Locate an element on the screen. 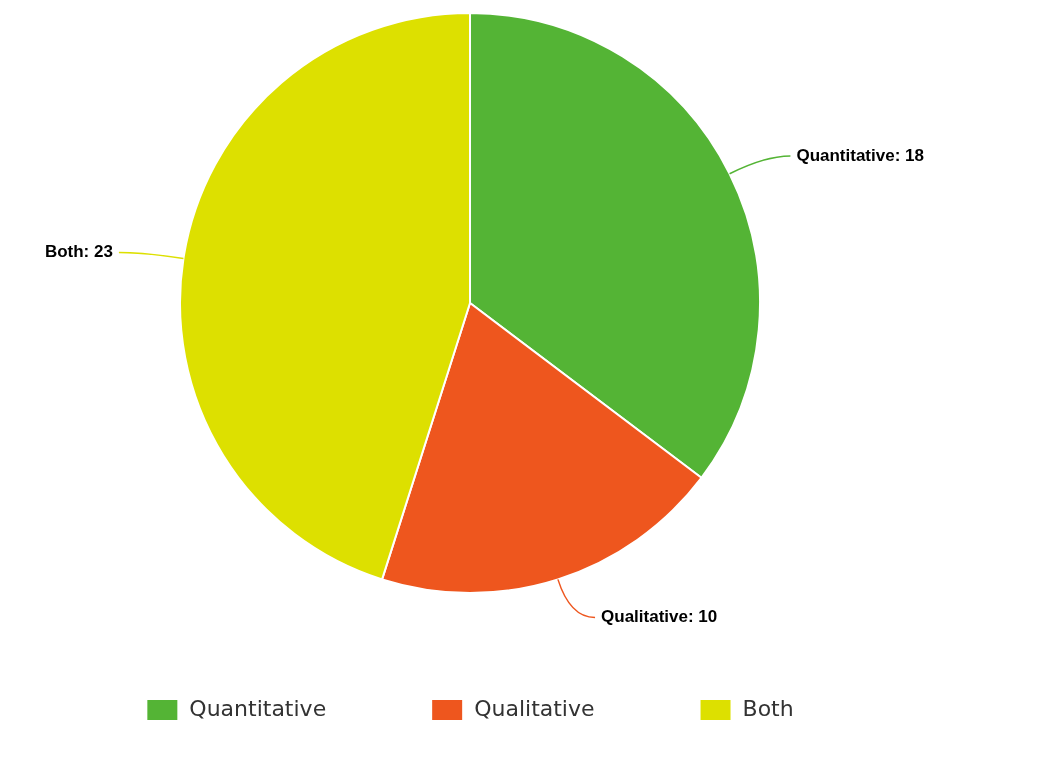 This screenshot has width=1056, height=764. data-label: Both: 23 is located at coordinates (78, 252).